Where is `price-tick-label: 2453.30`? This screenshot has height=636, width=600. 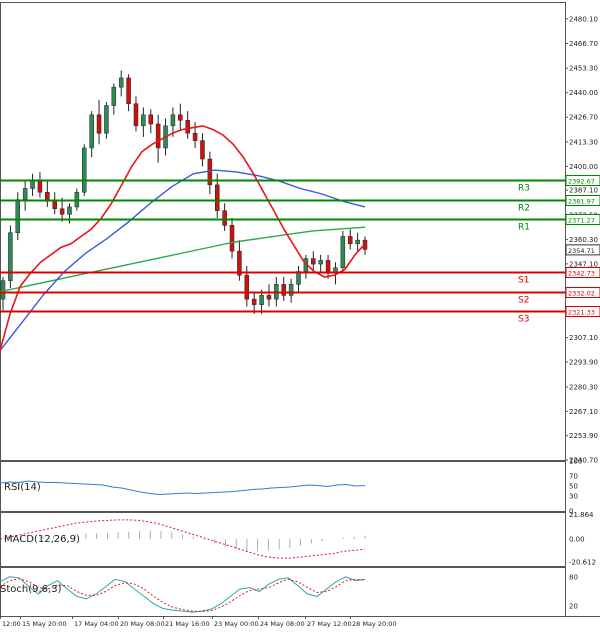 price-tick-label: 2453.30 is located at coordinates (583, 69).